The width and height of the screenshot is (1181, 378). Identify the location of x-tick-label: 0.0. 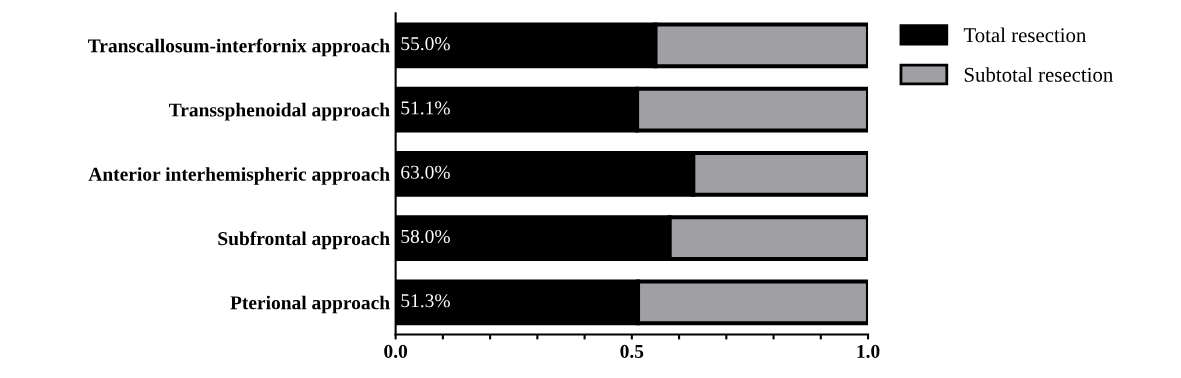
(396, 351).